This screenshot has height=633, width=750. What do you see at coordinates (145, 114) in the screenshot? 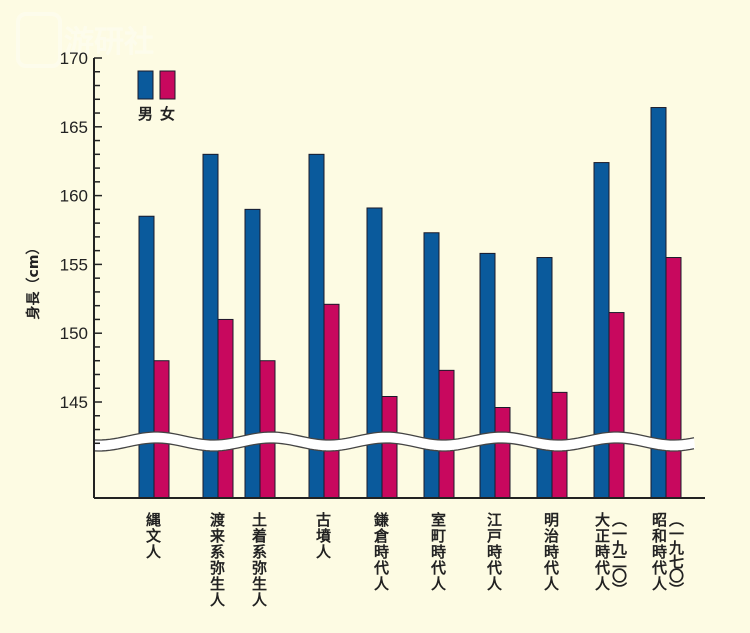
I see `legend-label: 男` at bounding box center [145, 114].